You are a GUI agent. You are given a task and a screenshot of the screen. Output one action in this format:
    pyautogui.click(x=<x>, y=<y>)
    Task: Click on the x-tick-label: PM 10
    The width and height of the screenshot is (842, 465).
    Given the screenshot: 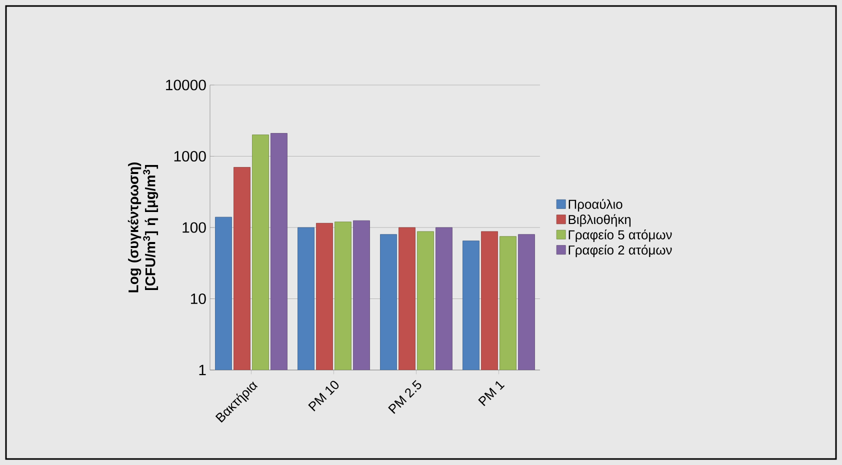 What is the action you would take?
    pyautogui.click(x=323, y=396)
    